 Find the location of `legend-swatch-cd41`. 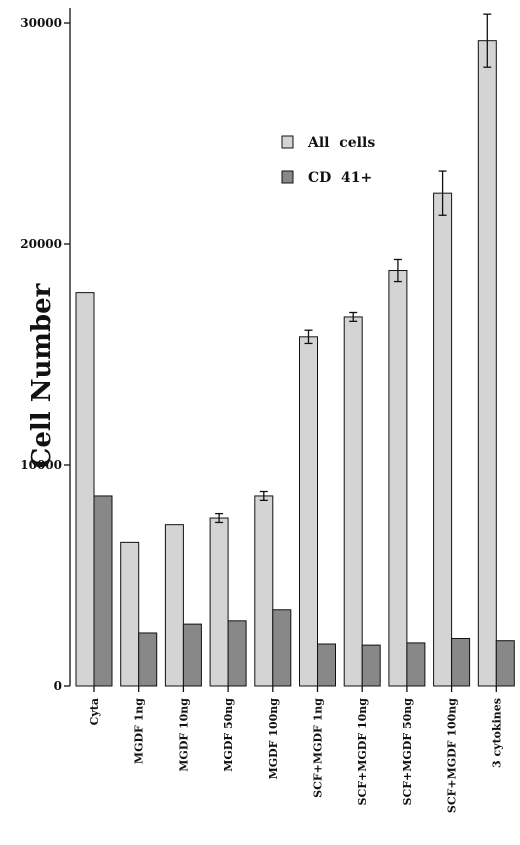

legend-swatch-cd41 is located at coordinates (287, 177).